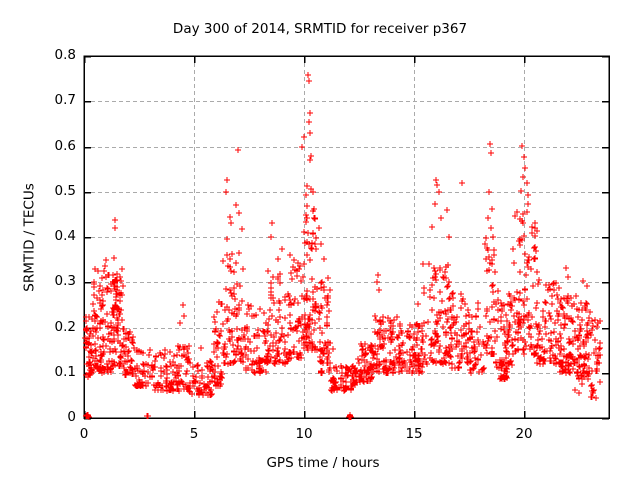 The image size is (640, 480). What do you see at coordinates (84, 434) in the screenshot?
I see `x-tick-label: 0` at bounding box center [84, 434].